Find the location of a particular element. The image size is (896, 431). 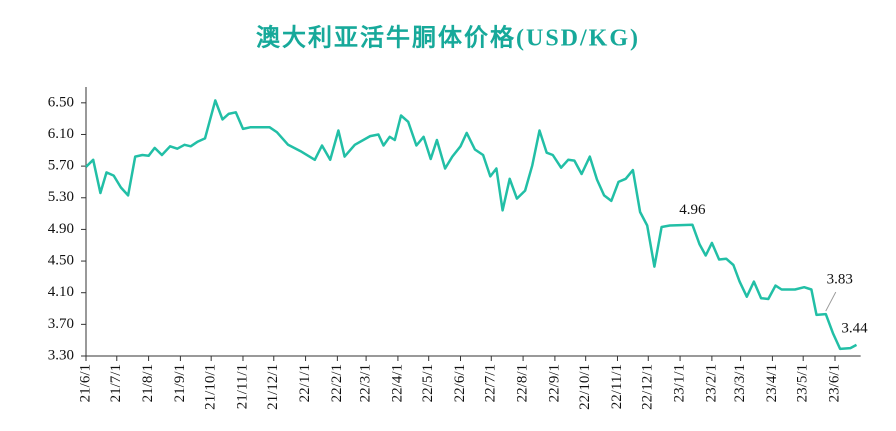

x-tick-label: 23/2/1 is located at coordinates (711, 383).